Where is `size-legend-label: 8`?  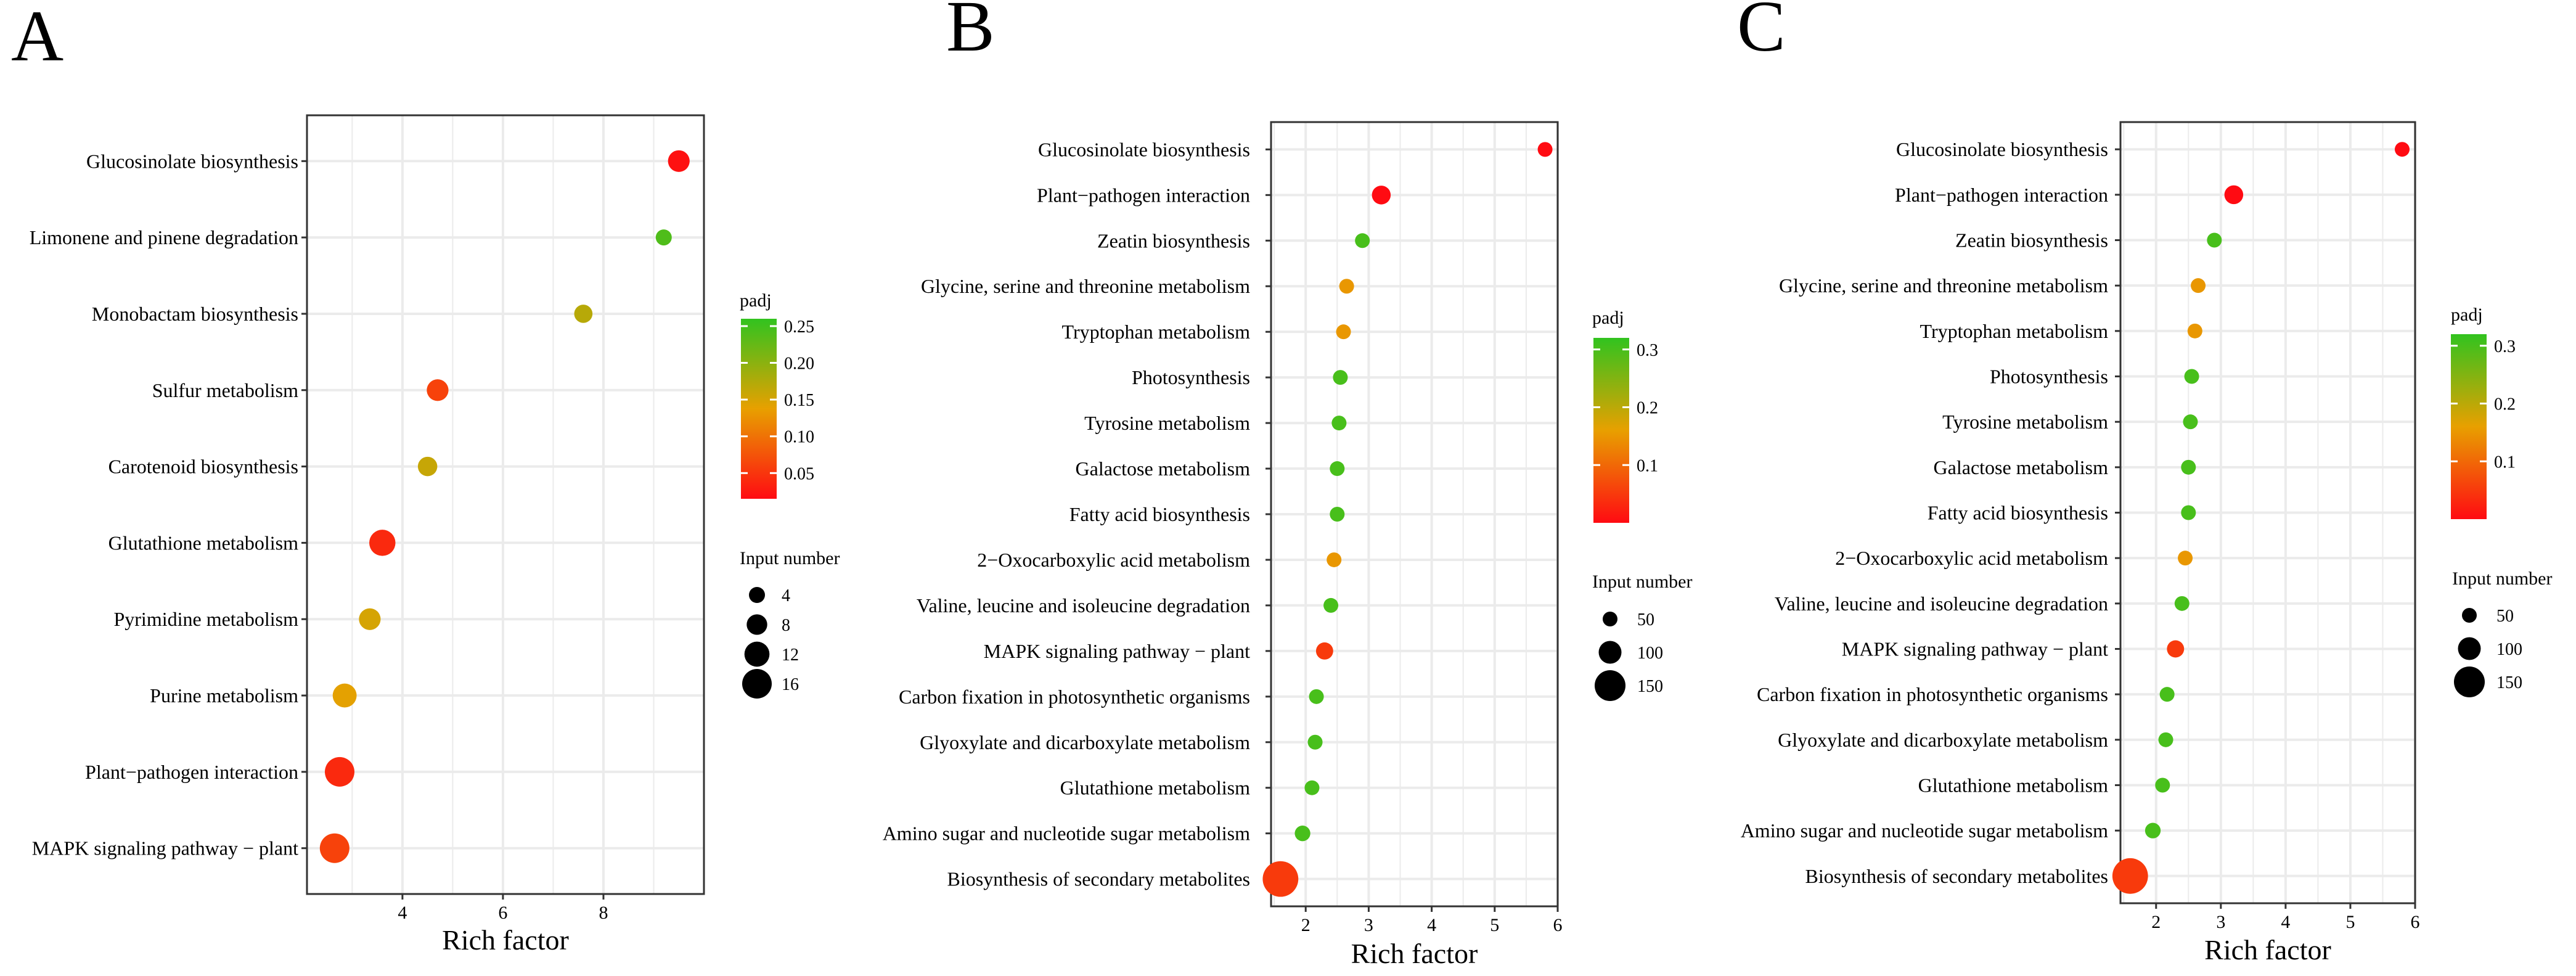 size-legend-label: 8 is located at coordinates (786, 625).